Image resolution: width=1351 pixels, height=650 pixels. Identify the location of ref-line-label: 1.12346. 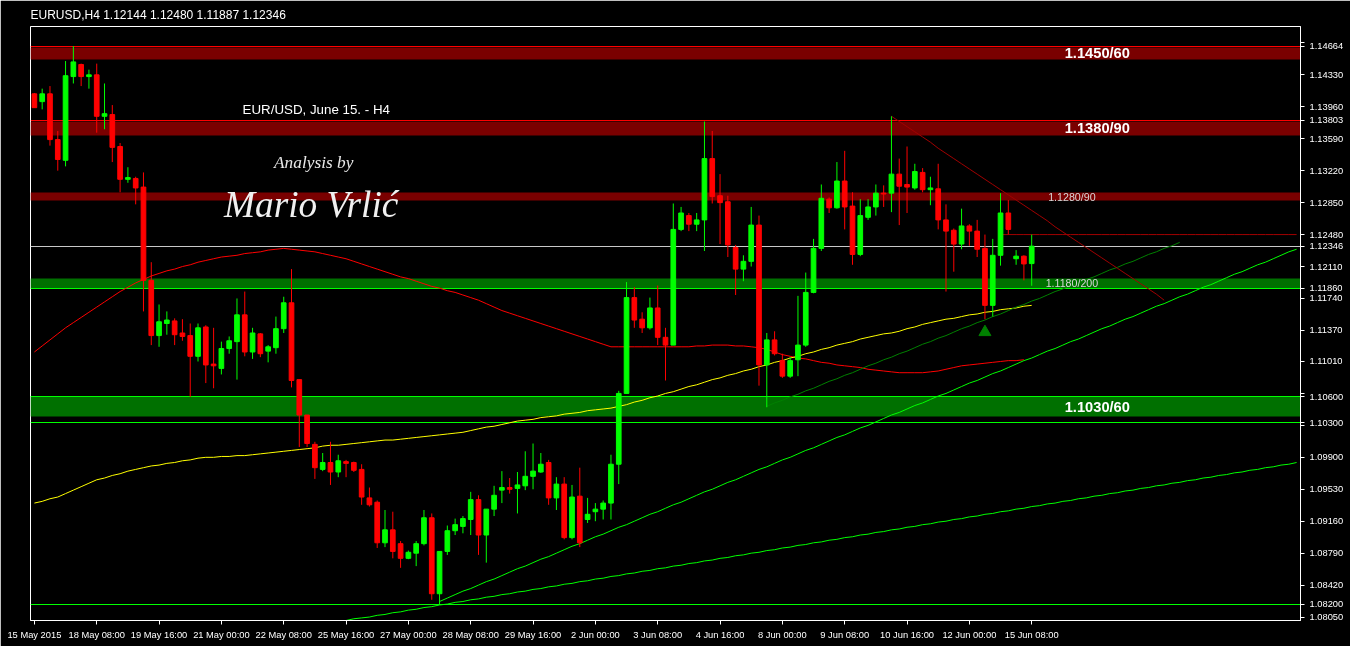
(1326, 246).